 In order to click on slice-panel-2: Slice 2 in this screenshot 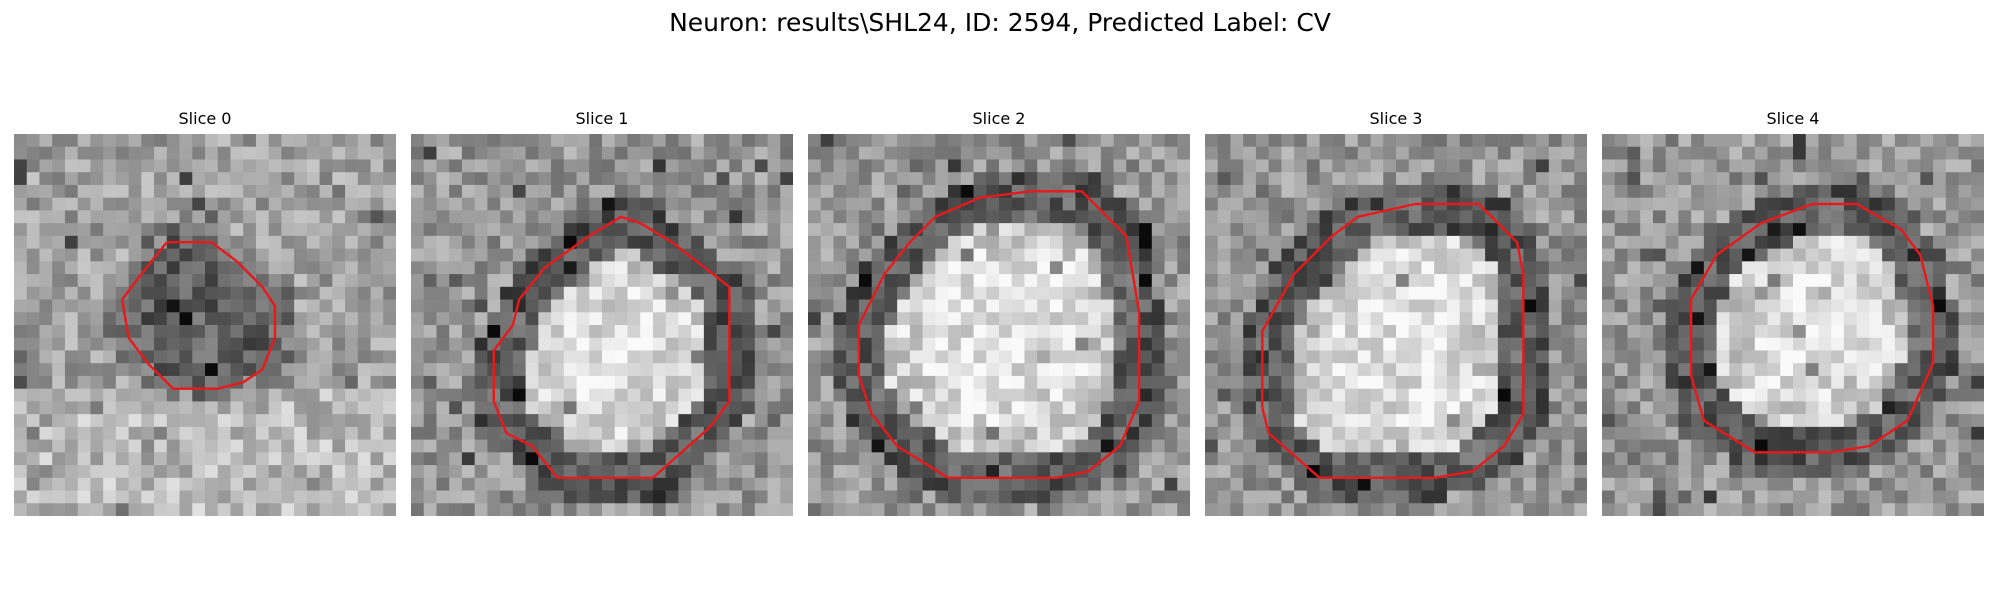, I will do `click(999, 119)`.